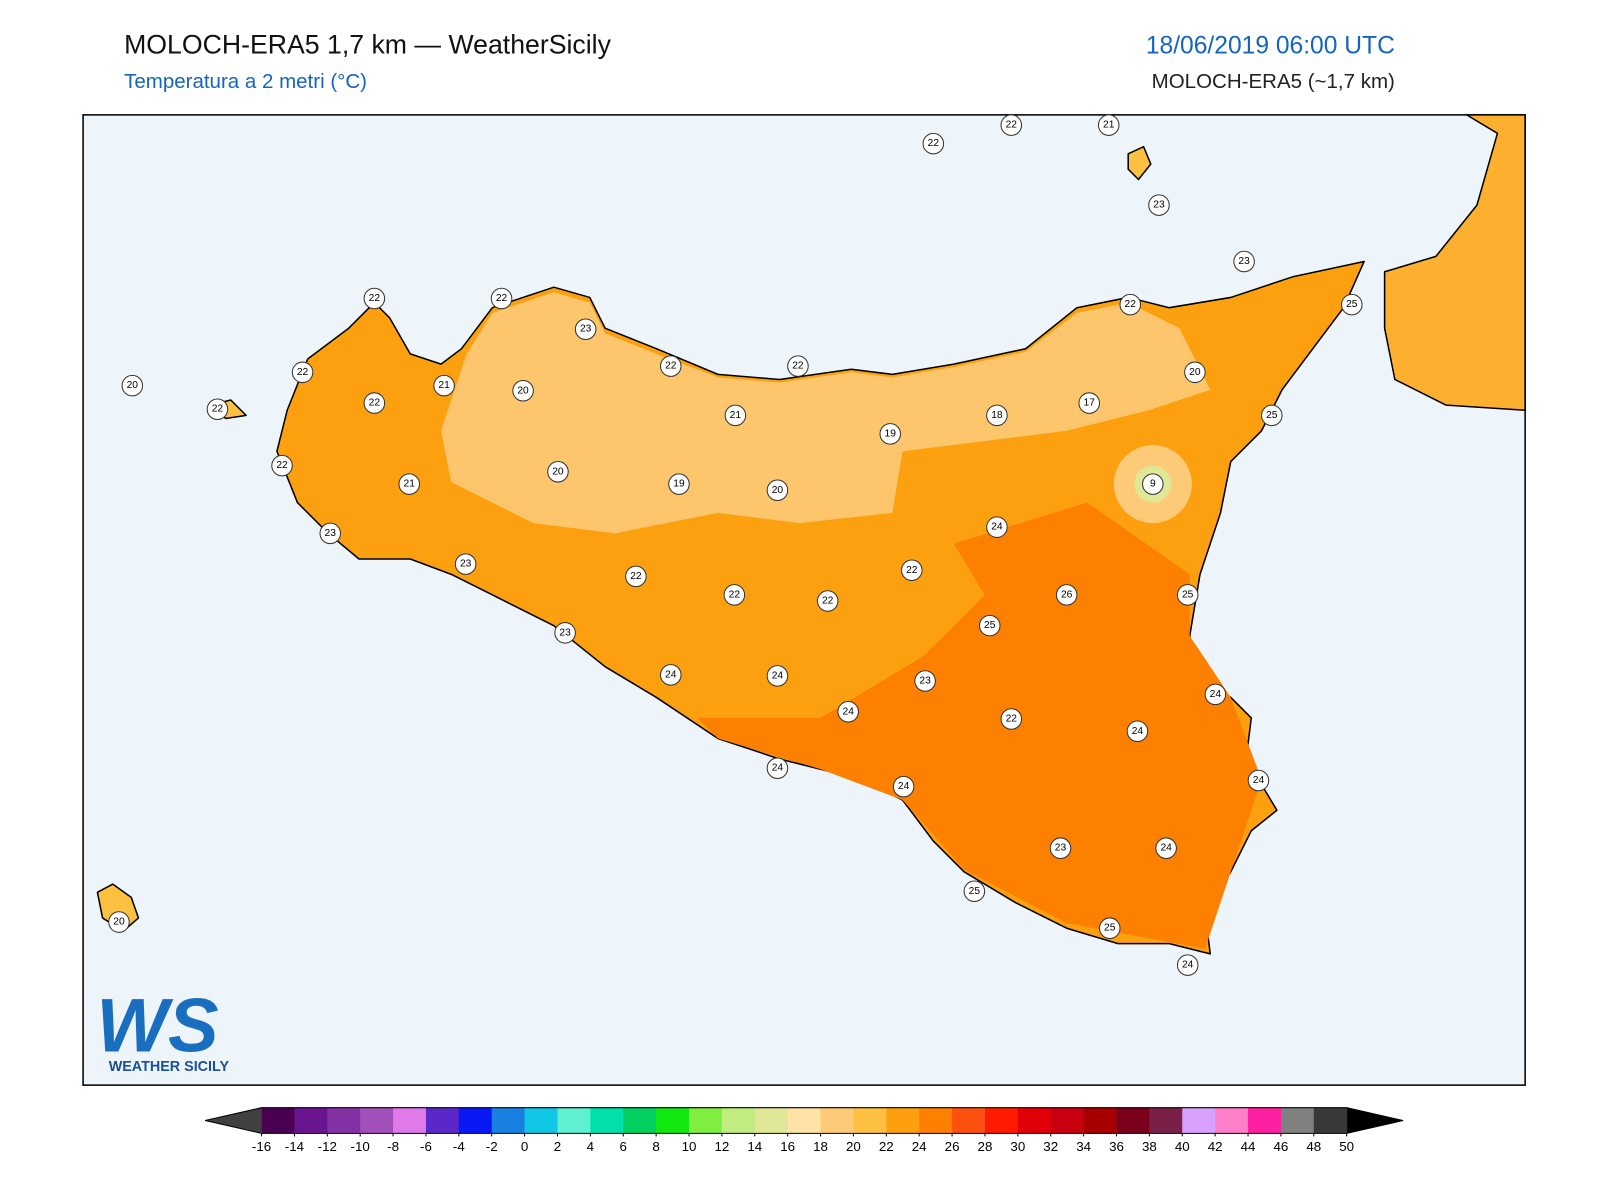  What do you see at coordinates (853, 1146) in the screenshot?
I see `colorbar-tick-label: 20` at bounding box center [853, 1146].